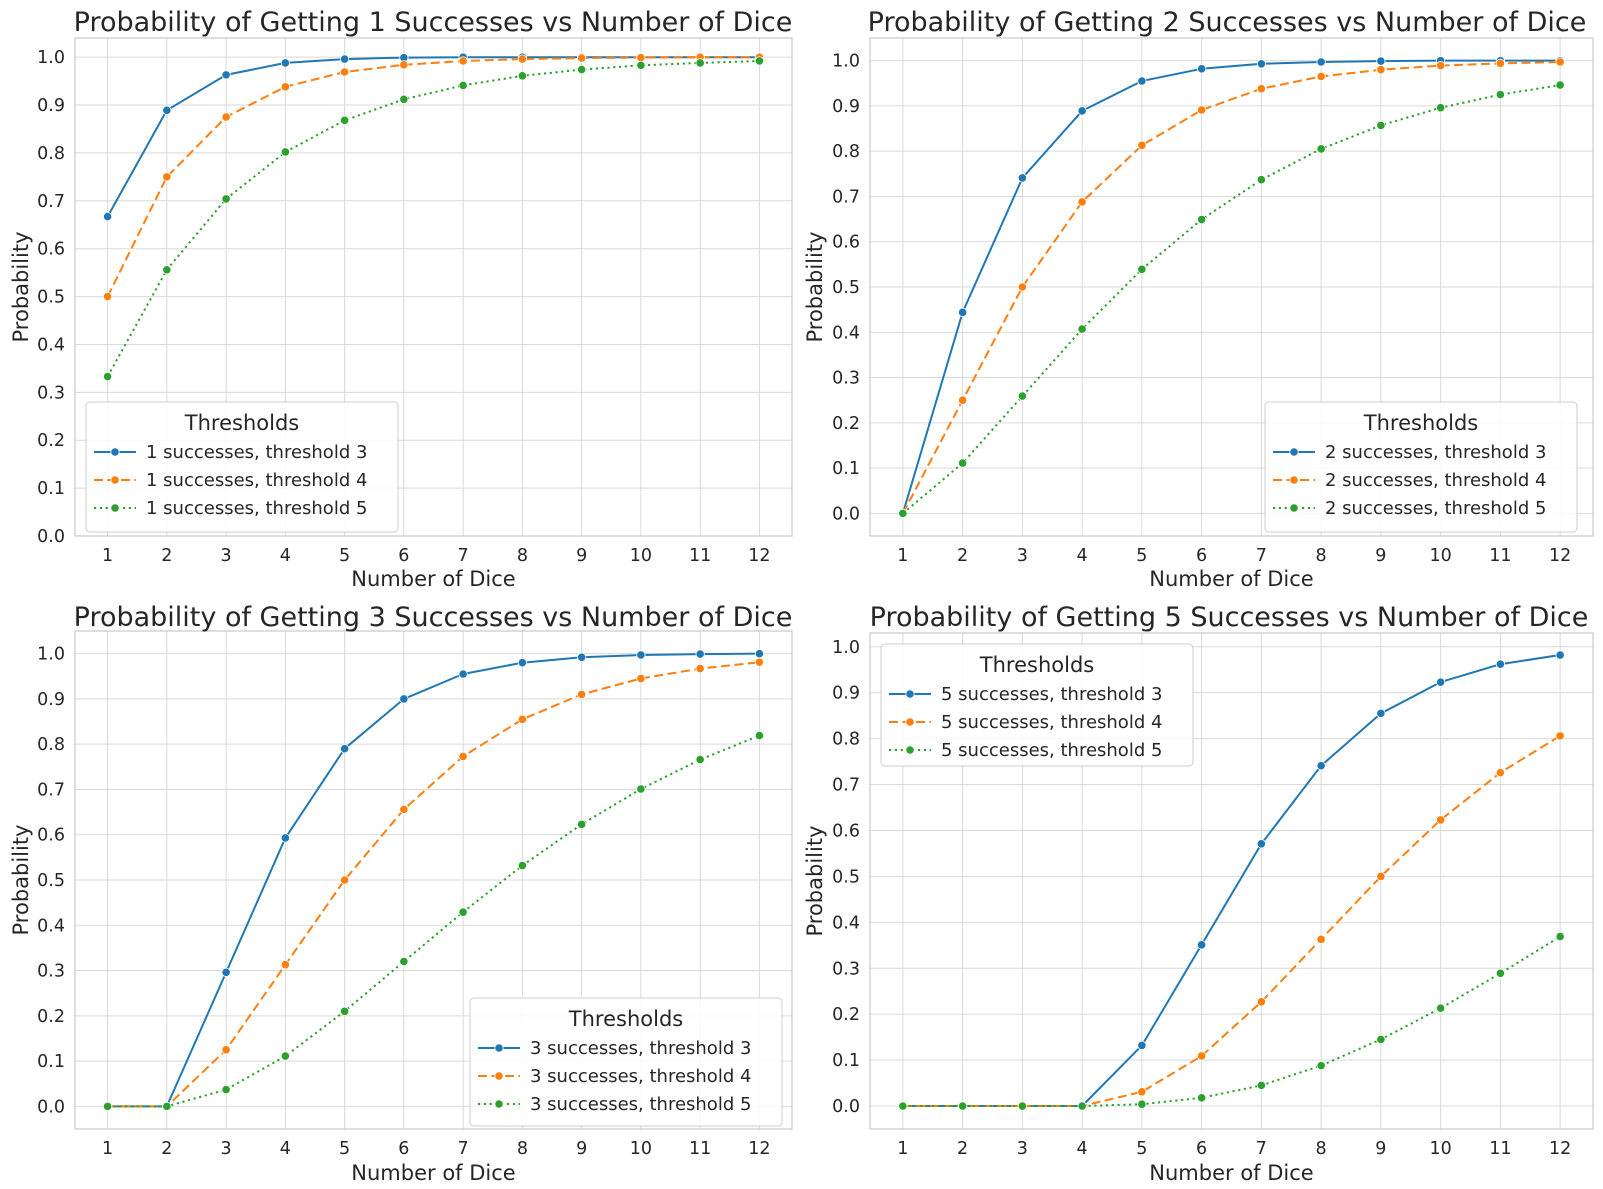  I want to click on legend-label: 5 successes, threshold 3, so click(1051, 694).